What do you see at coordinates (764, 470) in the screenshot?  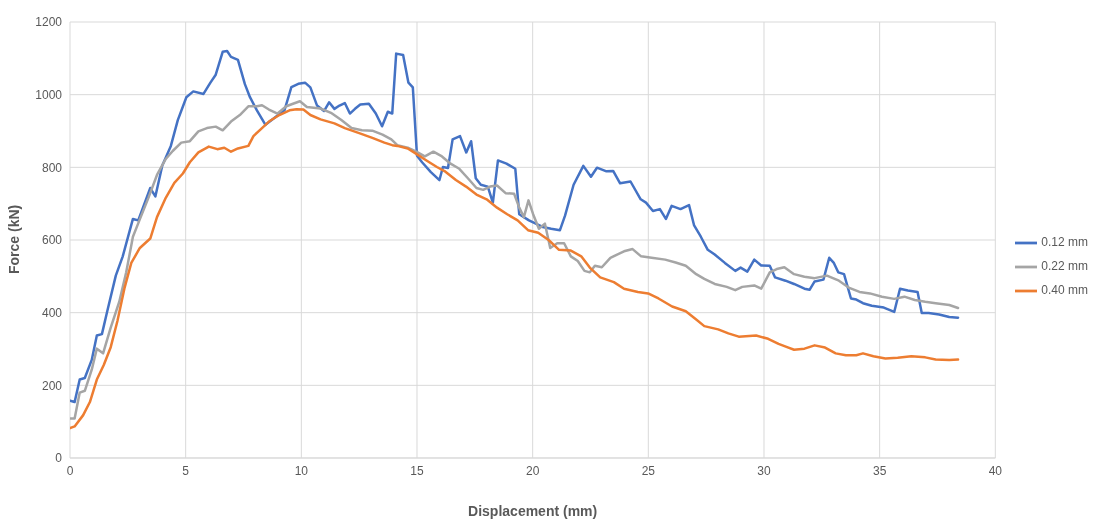 I see `x-tick-label: 30` at bounding box center [764, 470].